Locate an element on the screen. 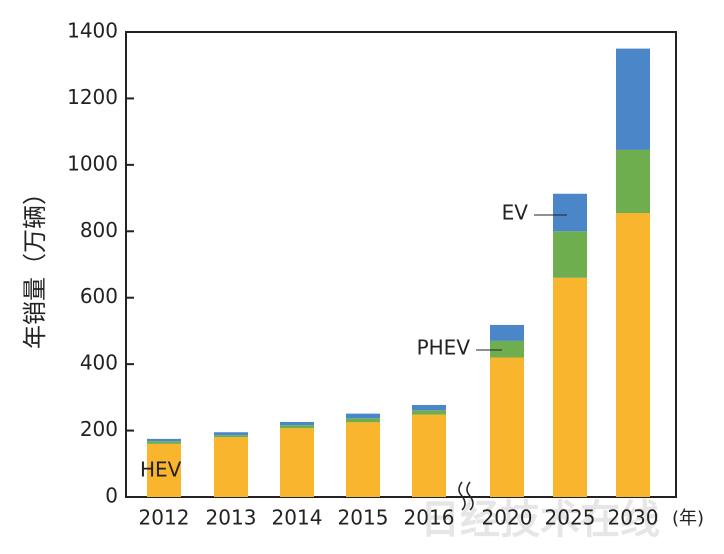 Image resolution: width=724 pixels, height=554 pixels. series-label: HEV is located at coordinates (161, 470).